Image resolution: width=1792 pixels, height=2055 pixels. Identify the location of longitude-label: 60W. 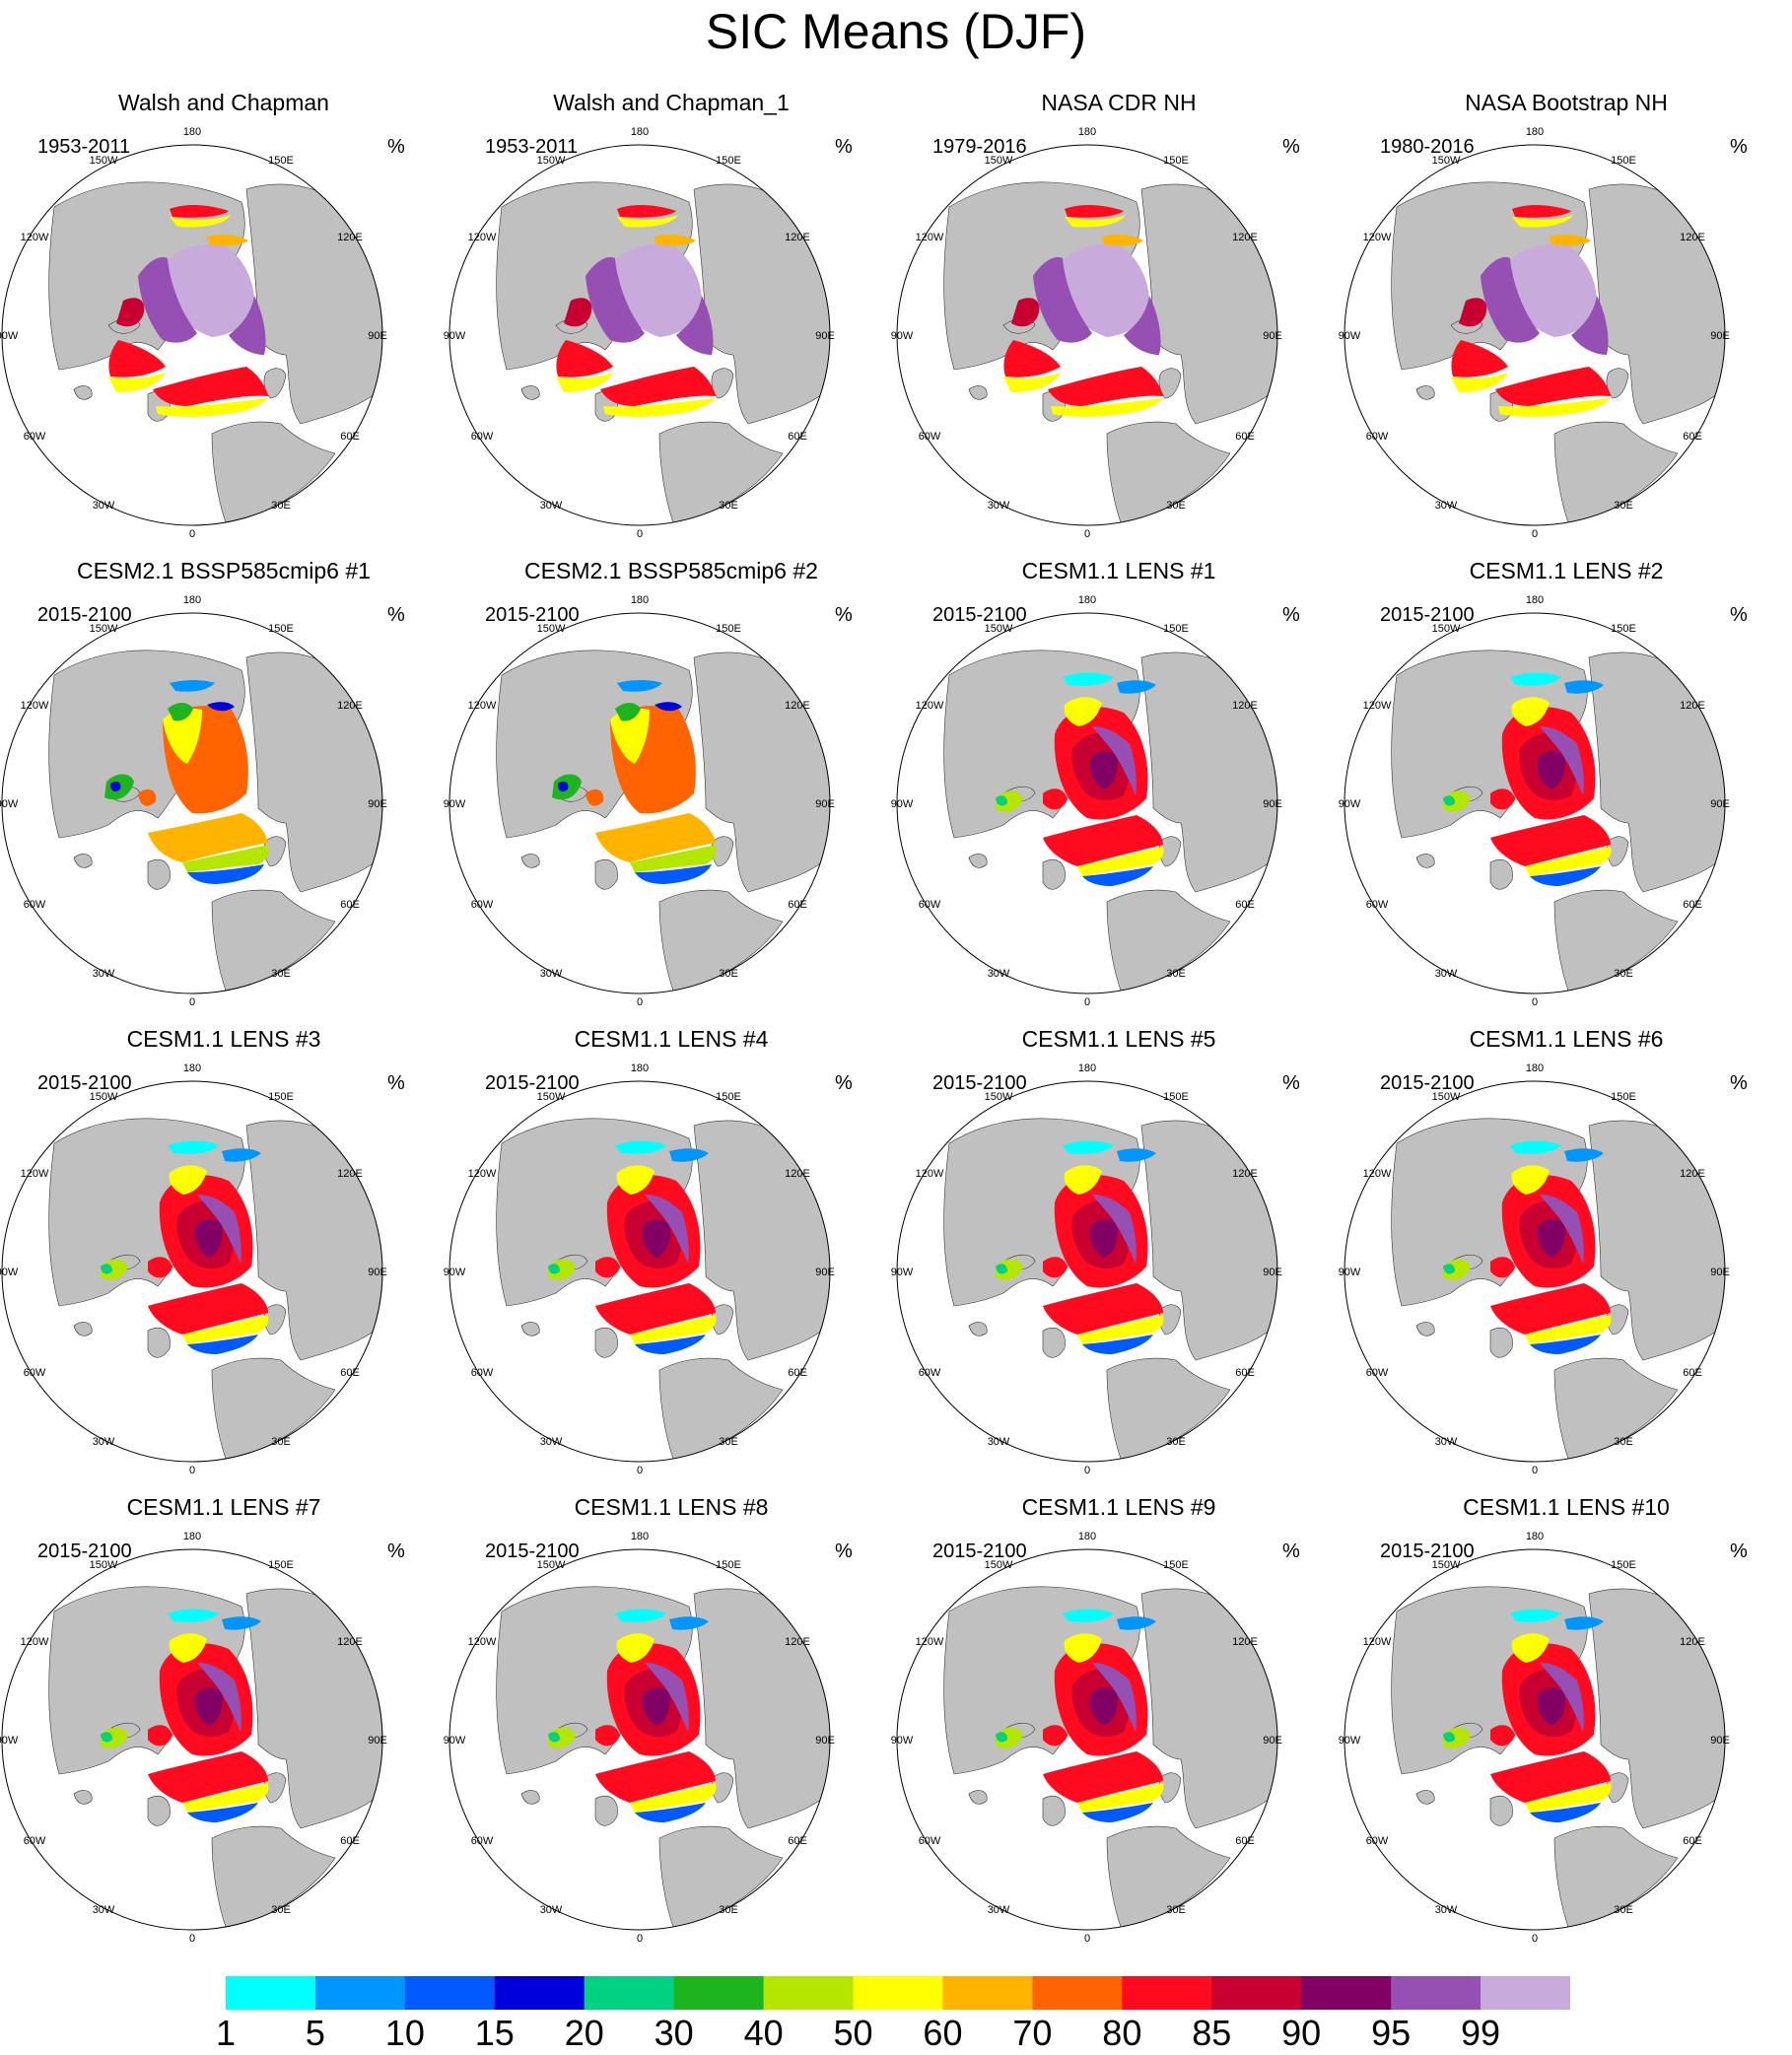
(1377, 1841).